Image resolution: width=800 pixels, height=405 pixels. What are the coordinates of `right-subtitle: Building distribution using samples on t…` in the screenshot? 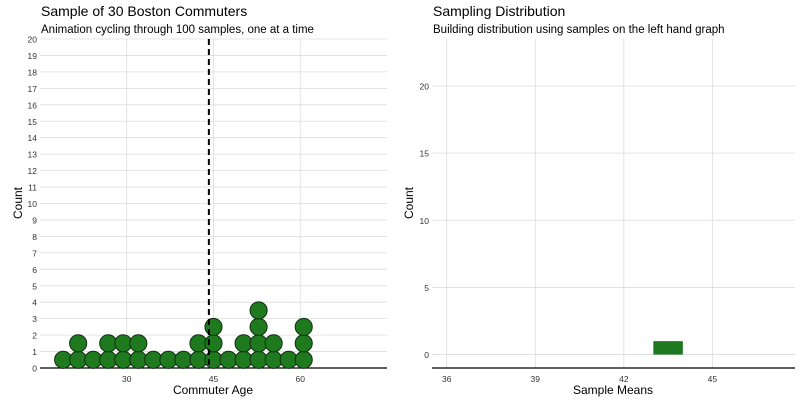 It's located at (579, 30).